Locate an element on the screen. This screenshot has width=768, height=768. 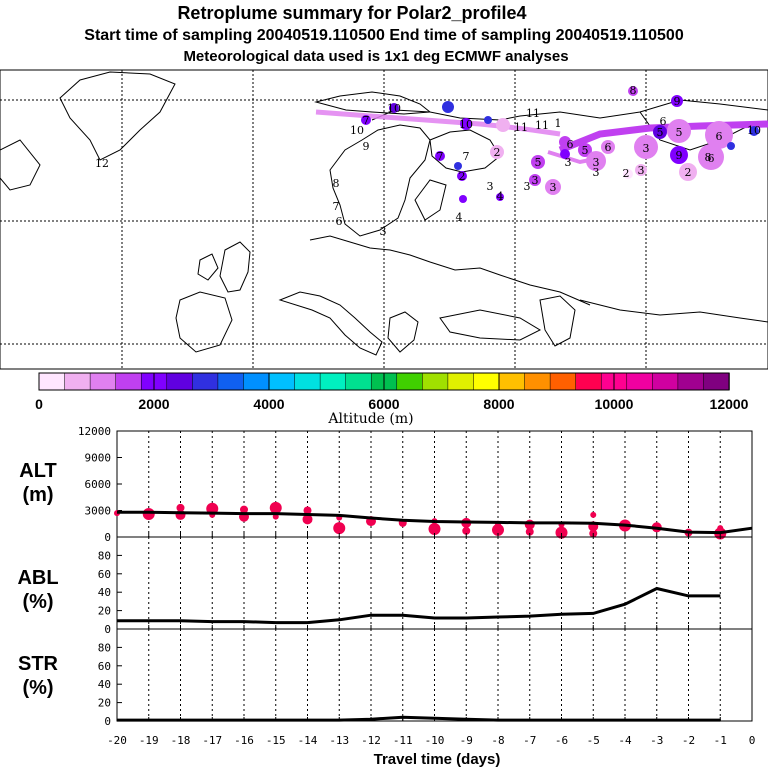
y-tick-label: 20 is located at coordinates (104, 703).